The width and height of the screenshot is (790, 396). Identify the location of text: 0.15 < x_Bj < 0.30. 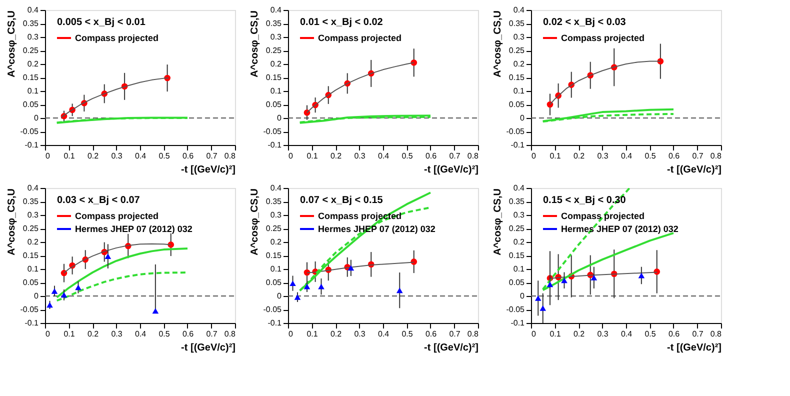
(584, 200).